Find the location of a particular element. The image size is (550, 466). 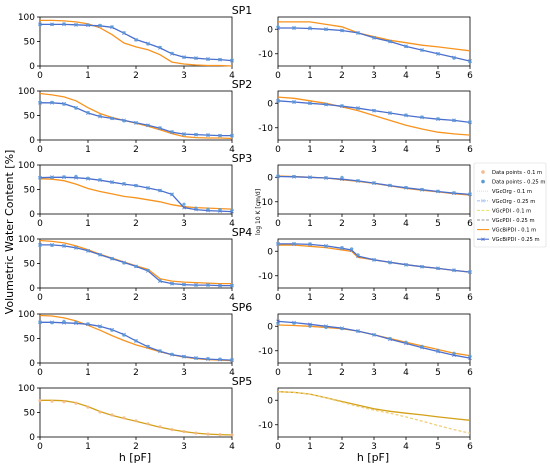

y-tick-label: -10 is located at coordinates (265, 352).